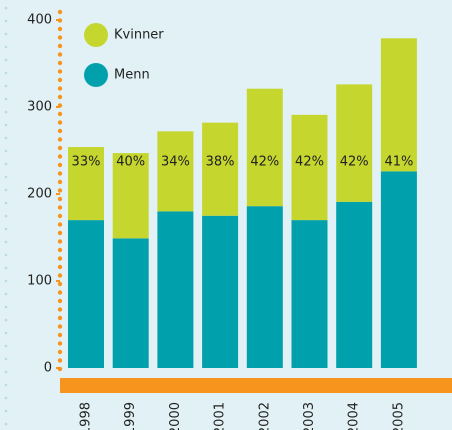  What do you see at coordinates (48, 368) in the screenshot?
I see `y-tick-label: 0` at bounding box center [48, 368].